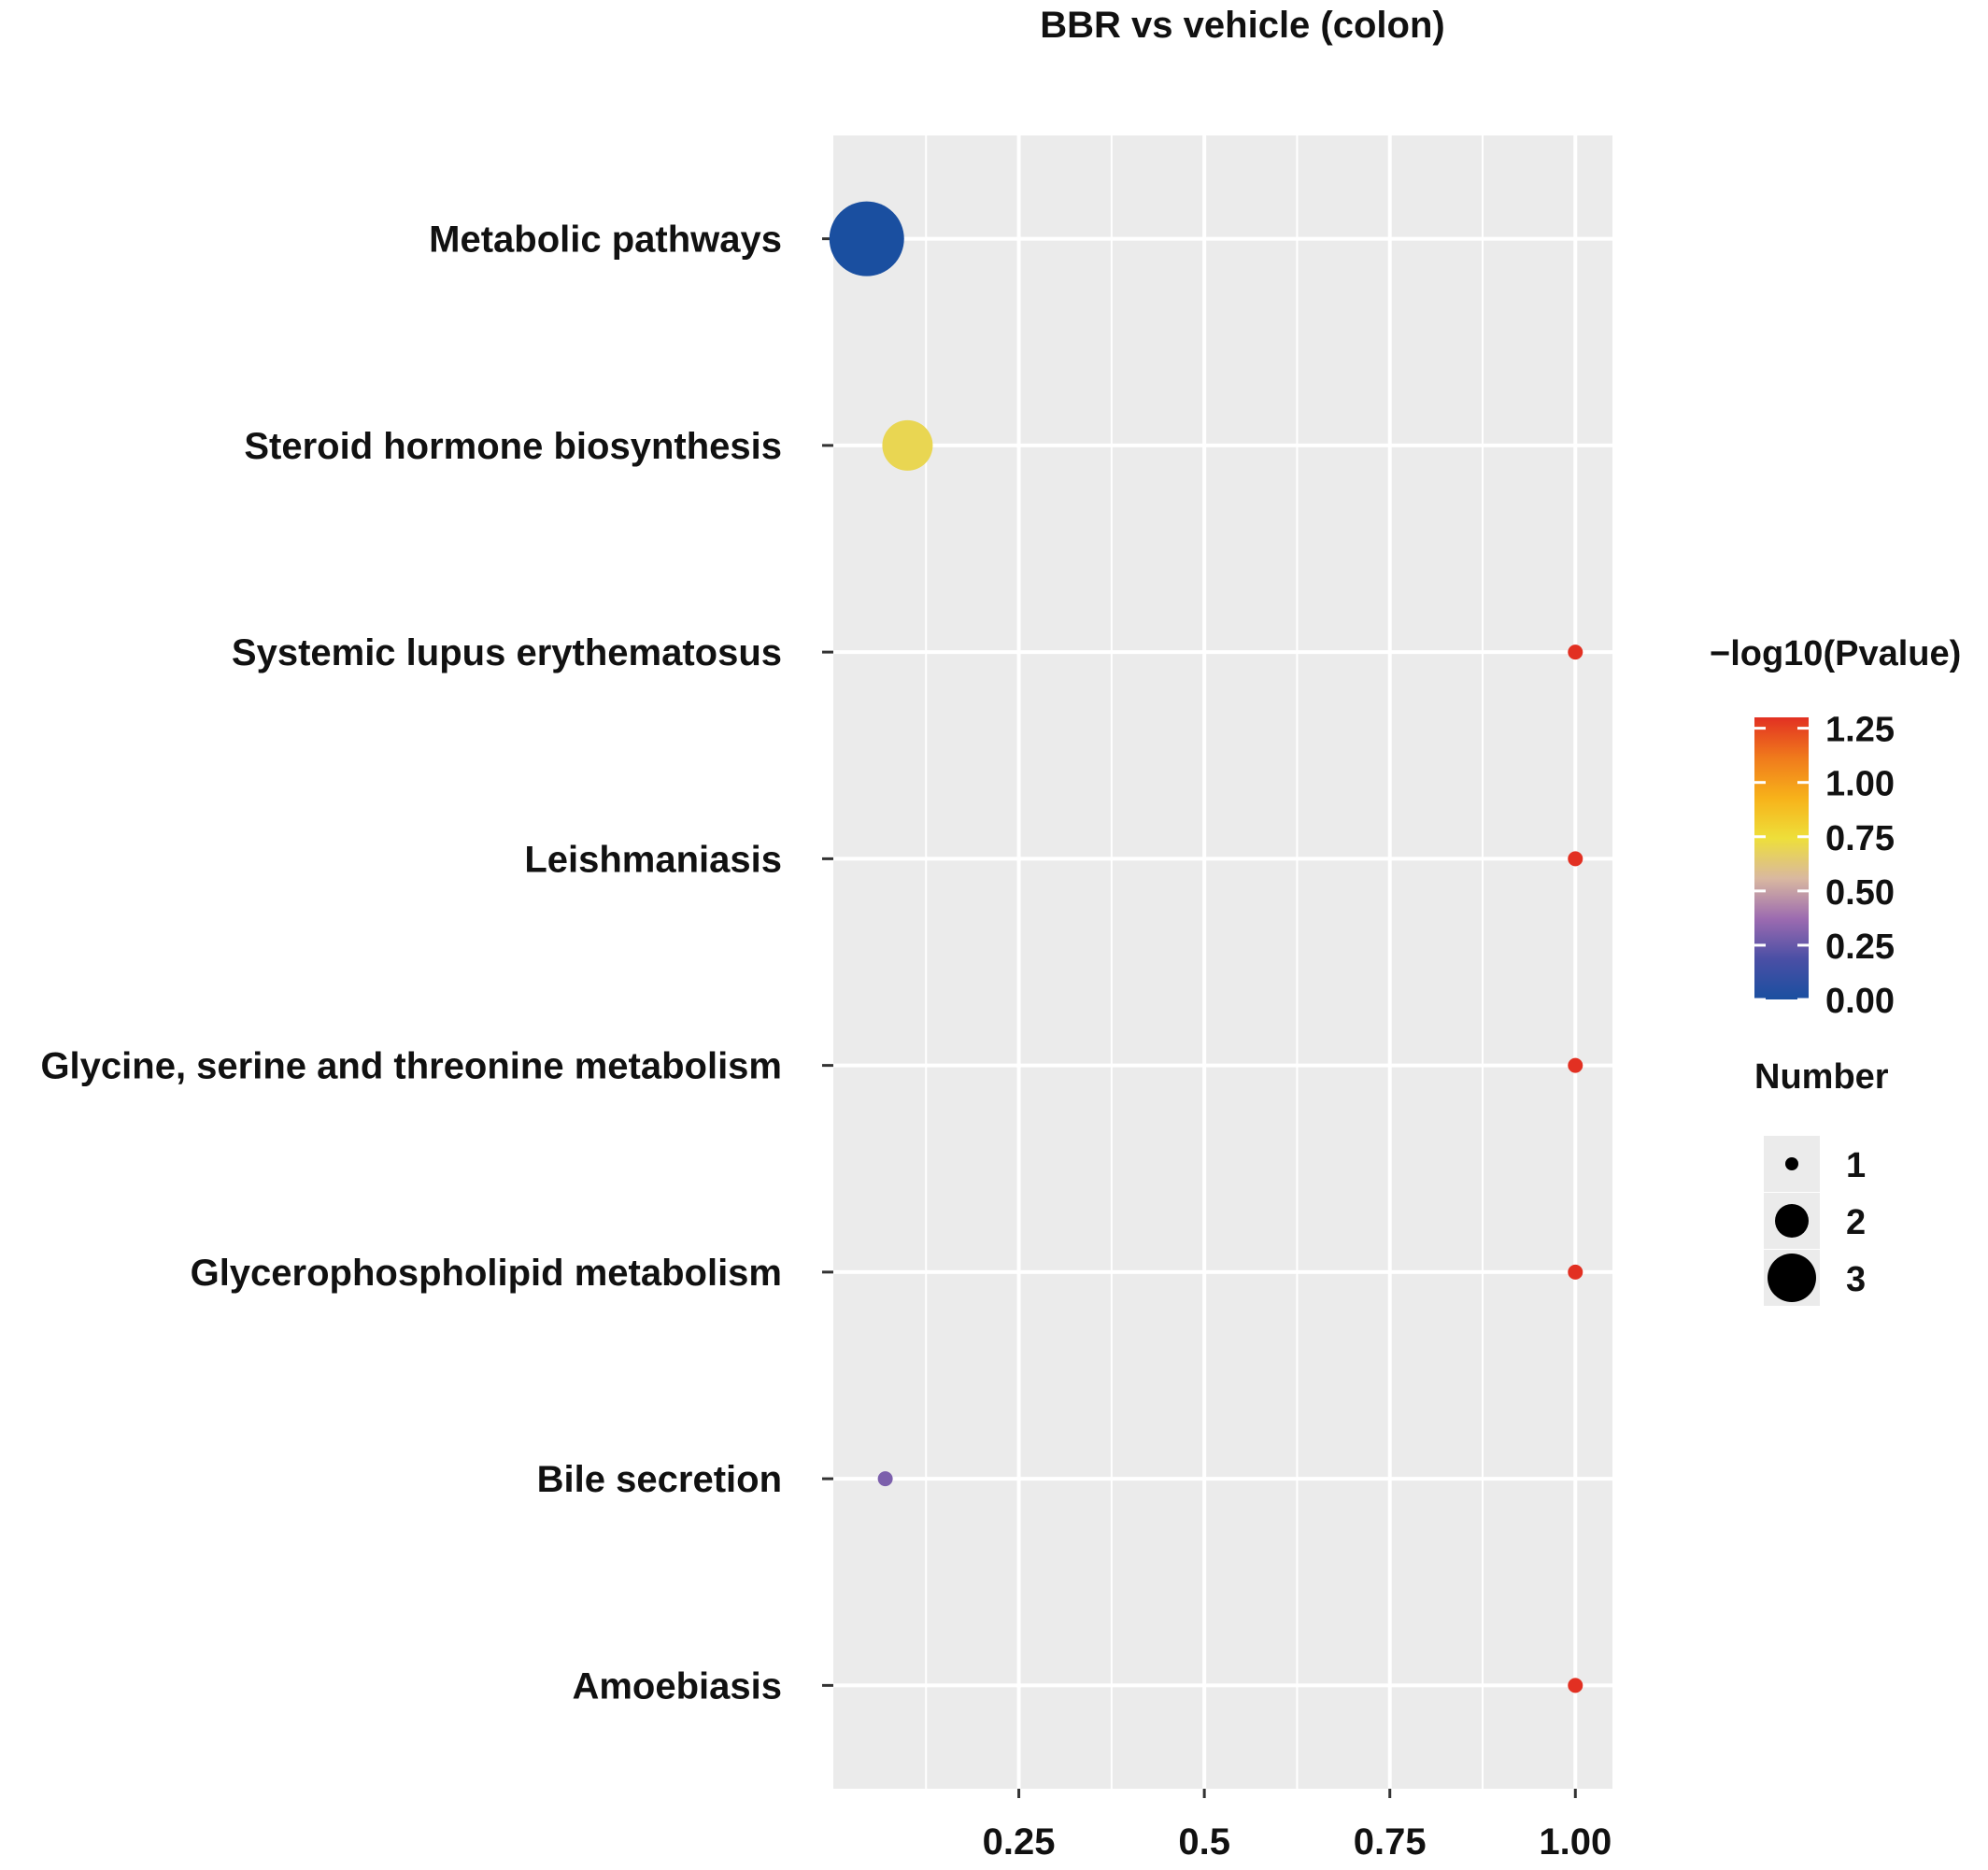 The image size is (1988, 1870). I want to click on colorbar-title: −log10(Pvalue), so click(1835, 653).